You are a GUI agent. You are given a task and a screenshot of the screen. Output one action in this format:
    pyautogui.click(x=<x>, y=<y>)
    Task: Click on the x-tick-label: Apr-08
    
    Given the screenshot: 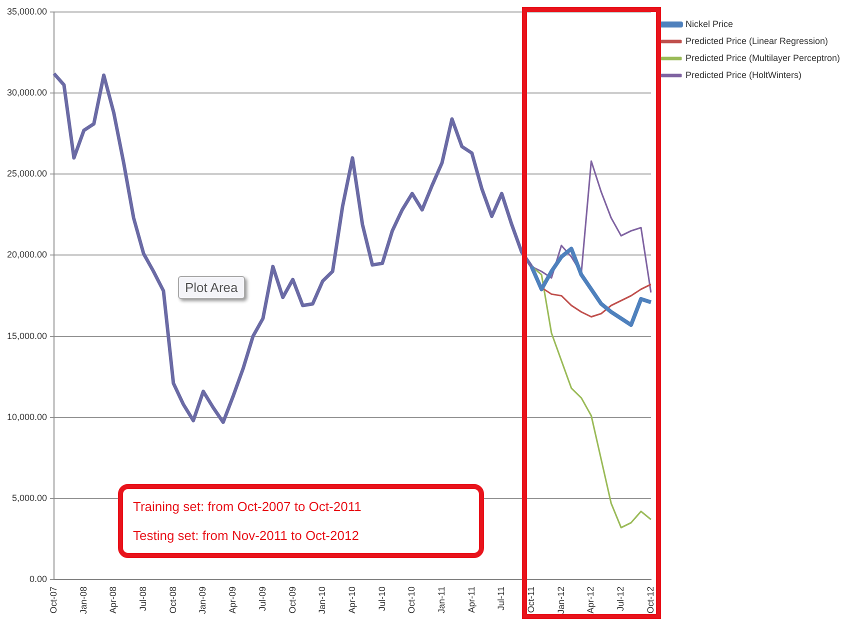 What is the action you would take?
    pyautogui.click(x=113, y=600)
    